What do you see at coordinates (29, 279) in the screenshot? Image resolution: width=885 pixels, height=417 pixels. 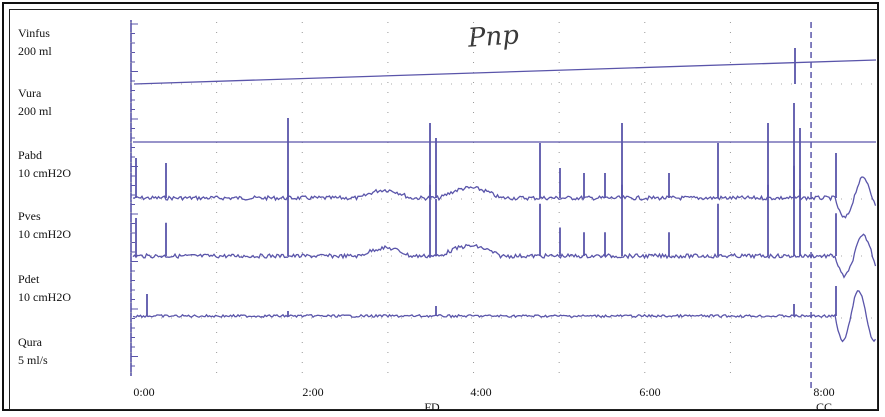 I see `channel-name: Pdet` at bounding box center [29, 279].